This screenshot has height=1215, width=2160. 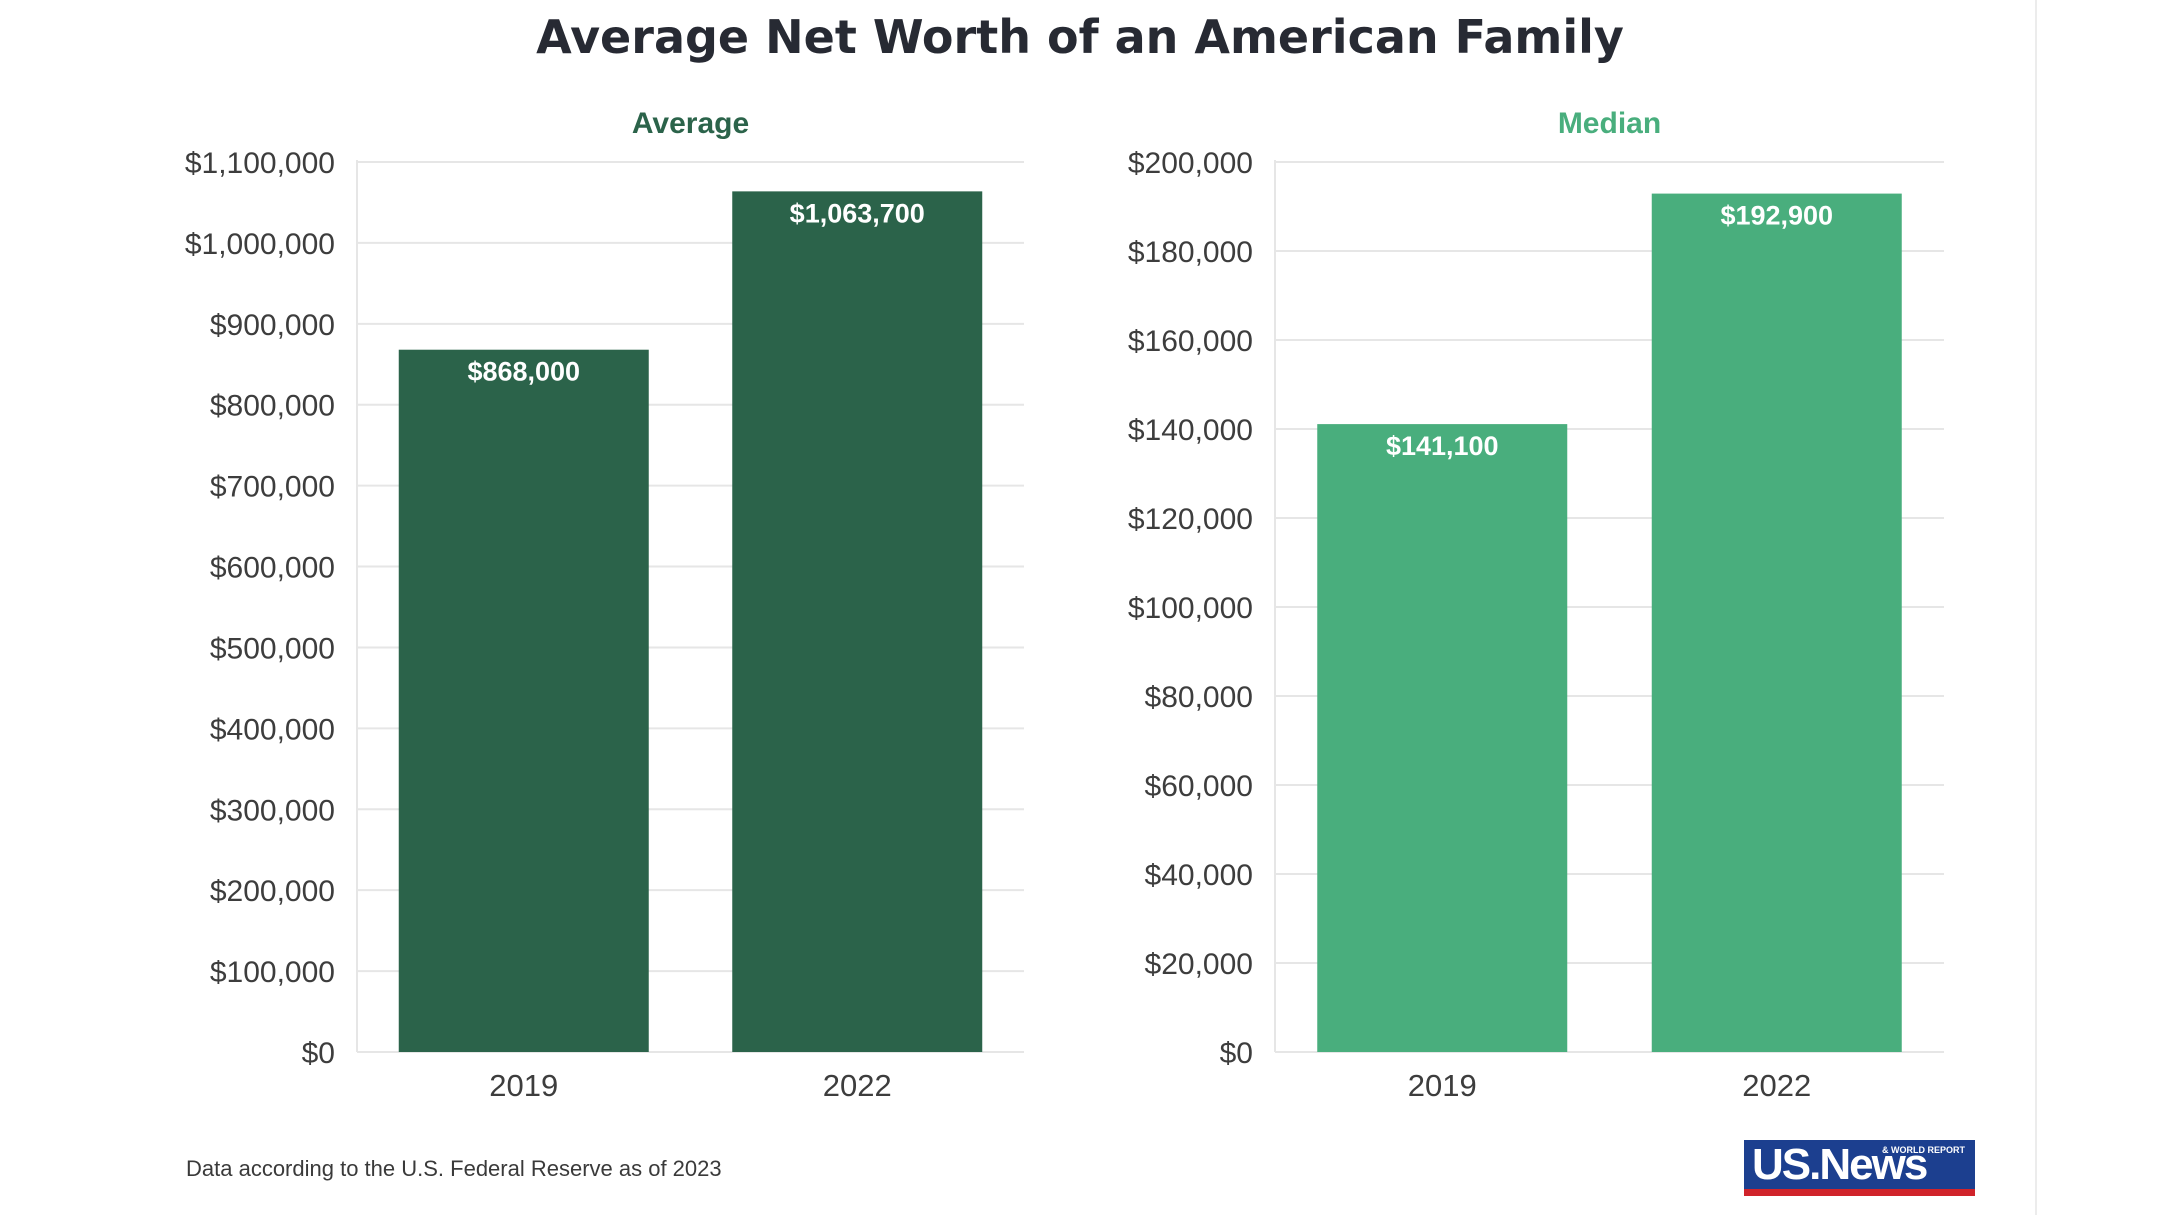 I want to click on median-bar-value-label: $141,100, so click(x=1442, y=446).